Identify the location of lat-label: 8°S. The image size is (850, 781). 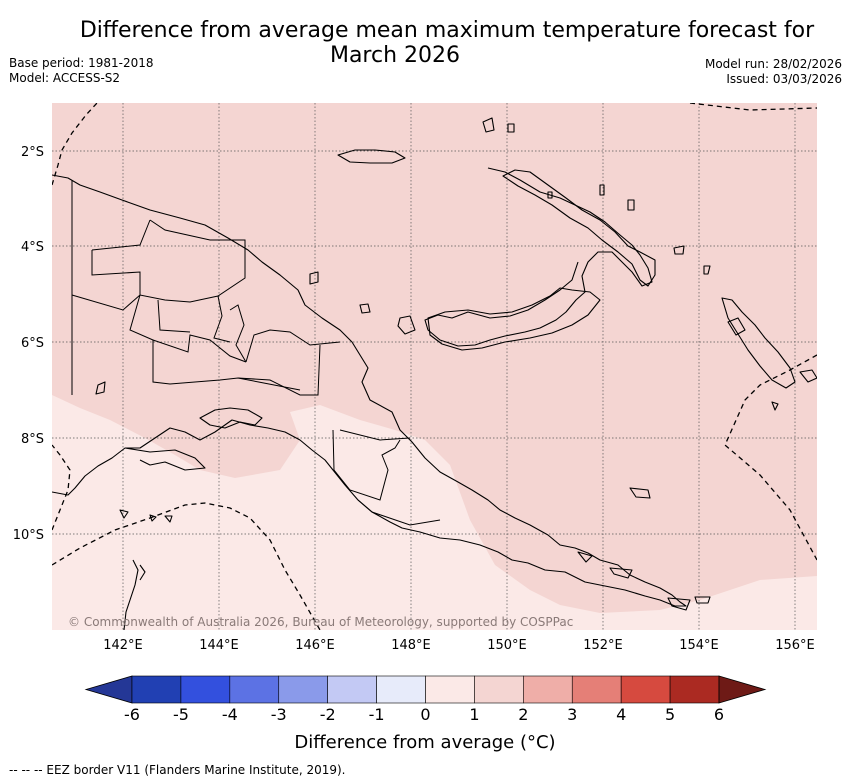
(32, 439).